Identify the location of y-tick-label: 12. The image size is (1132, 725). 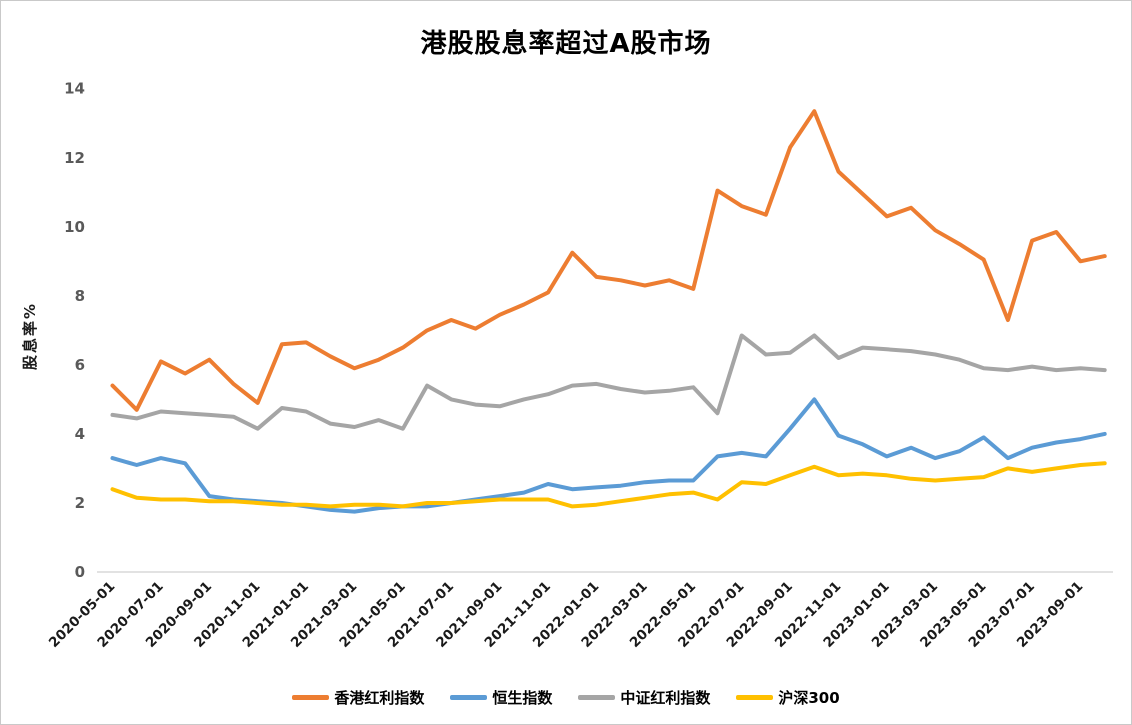
(74, 158).